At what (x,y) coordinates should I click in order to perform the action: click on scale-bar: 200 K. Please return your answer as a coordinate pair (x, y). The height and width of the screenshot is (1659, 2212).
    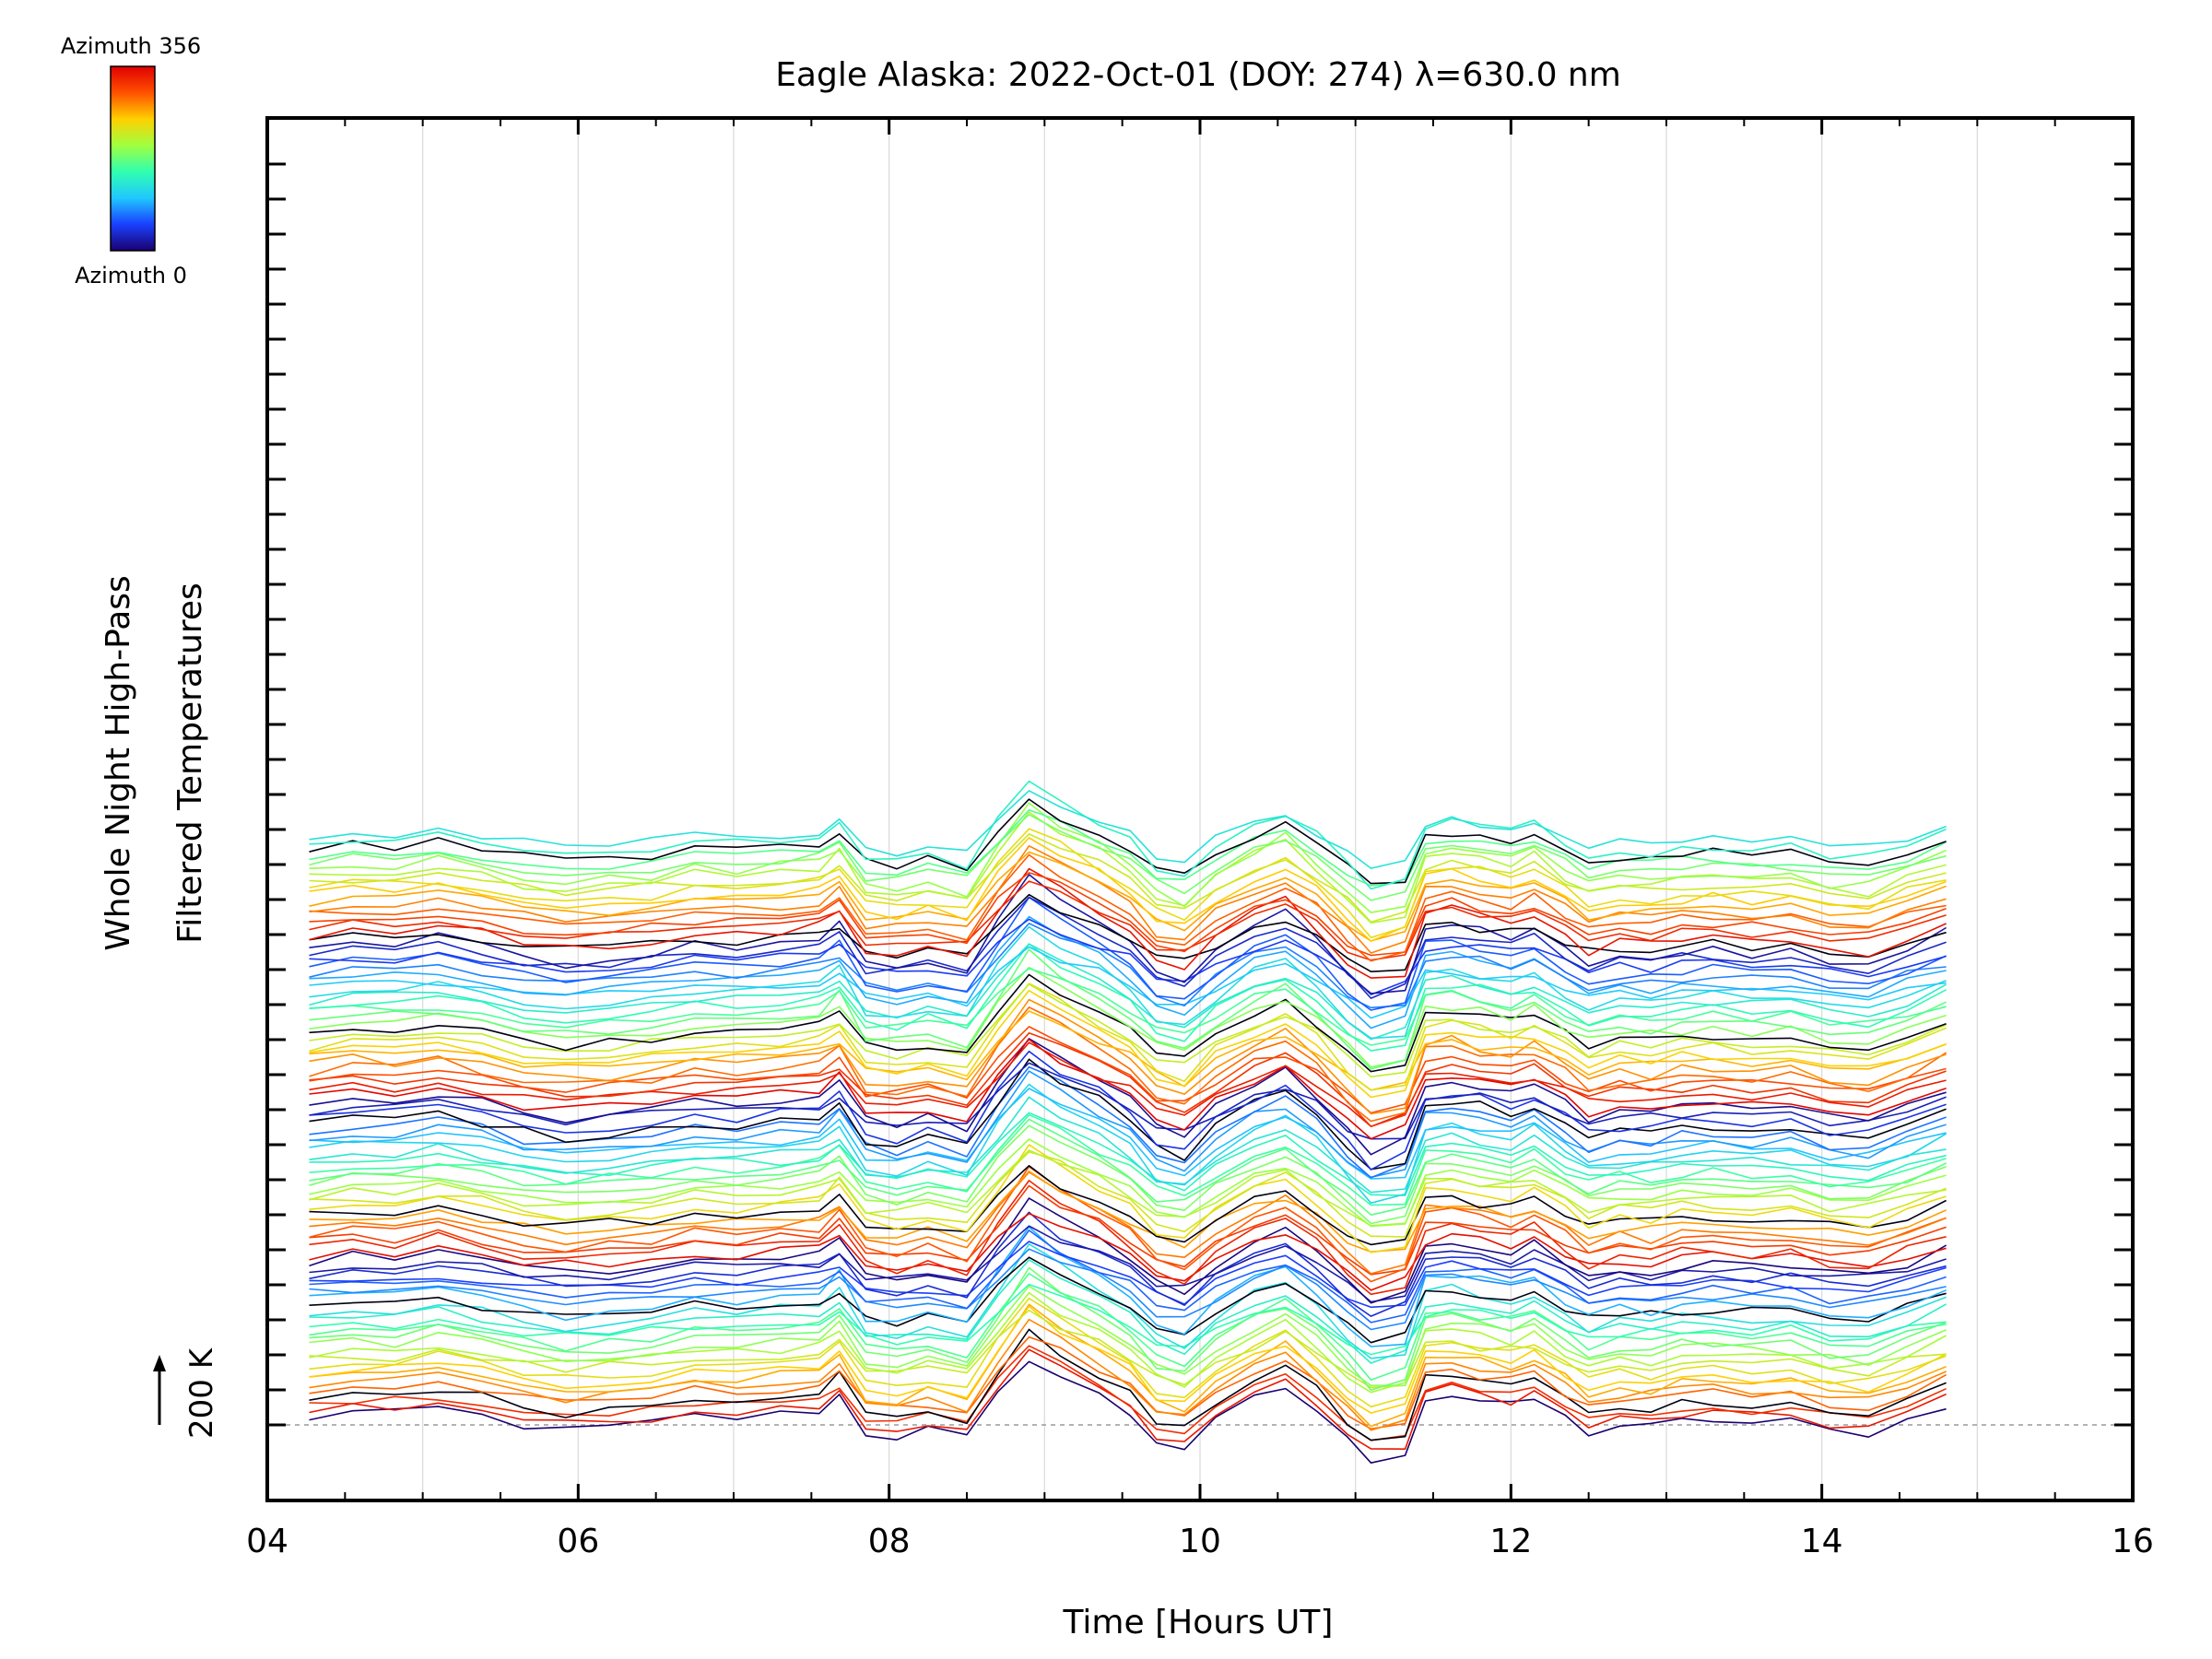
    Looking at the image, I should click on (186, 1393).